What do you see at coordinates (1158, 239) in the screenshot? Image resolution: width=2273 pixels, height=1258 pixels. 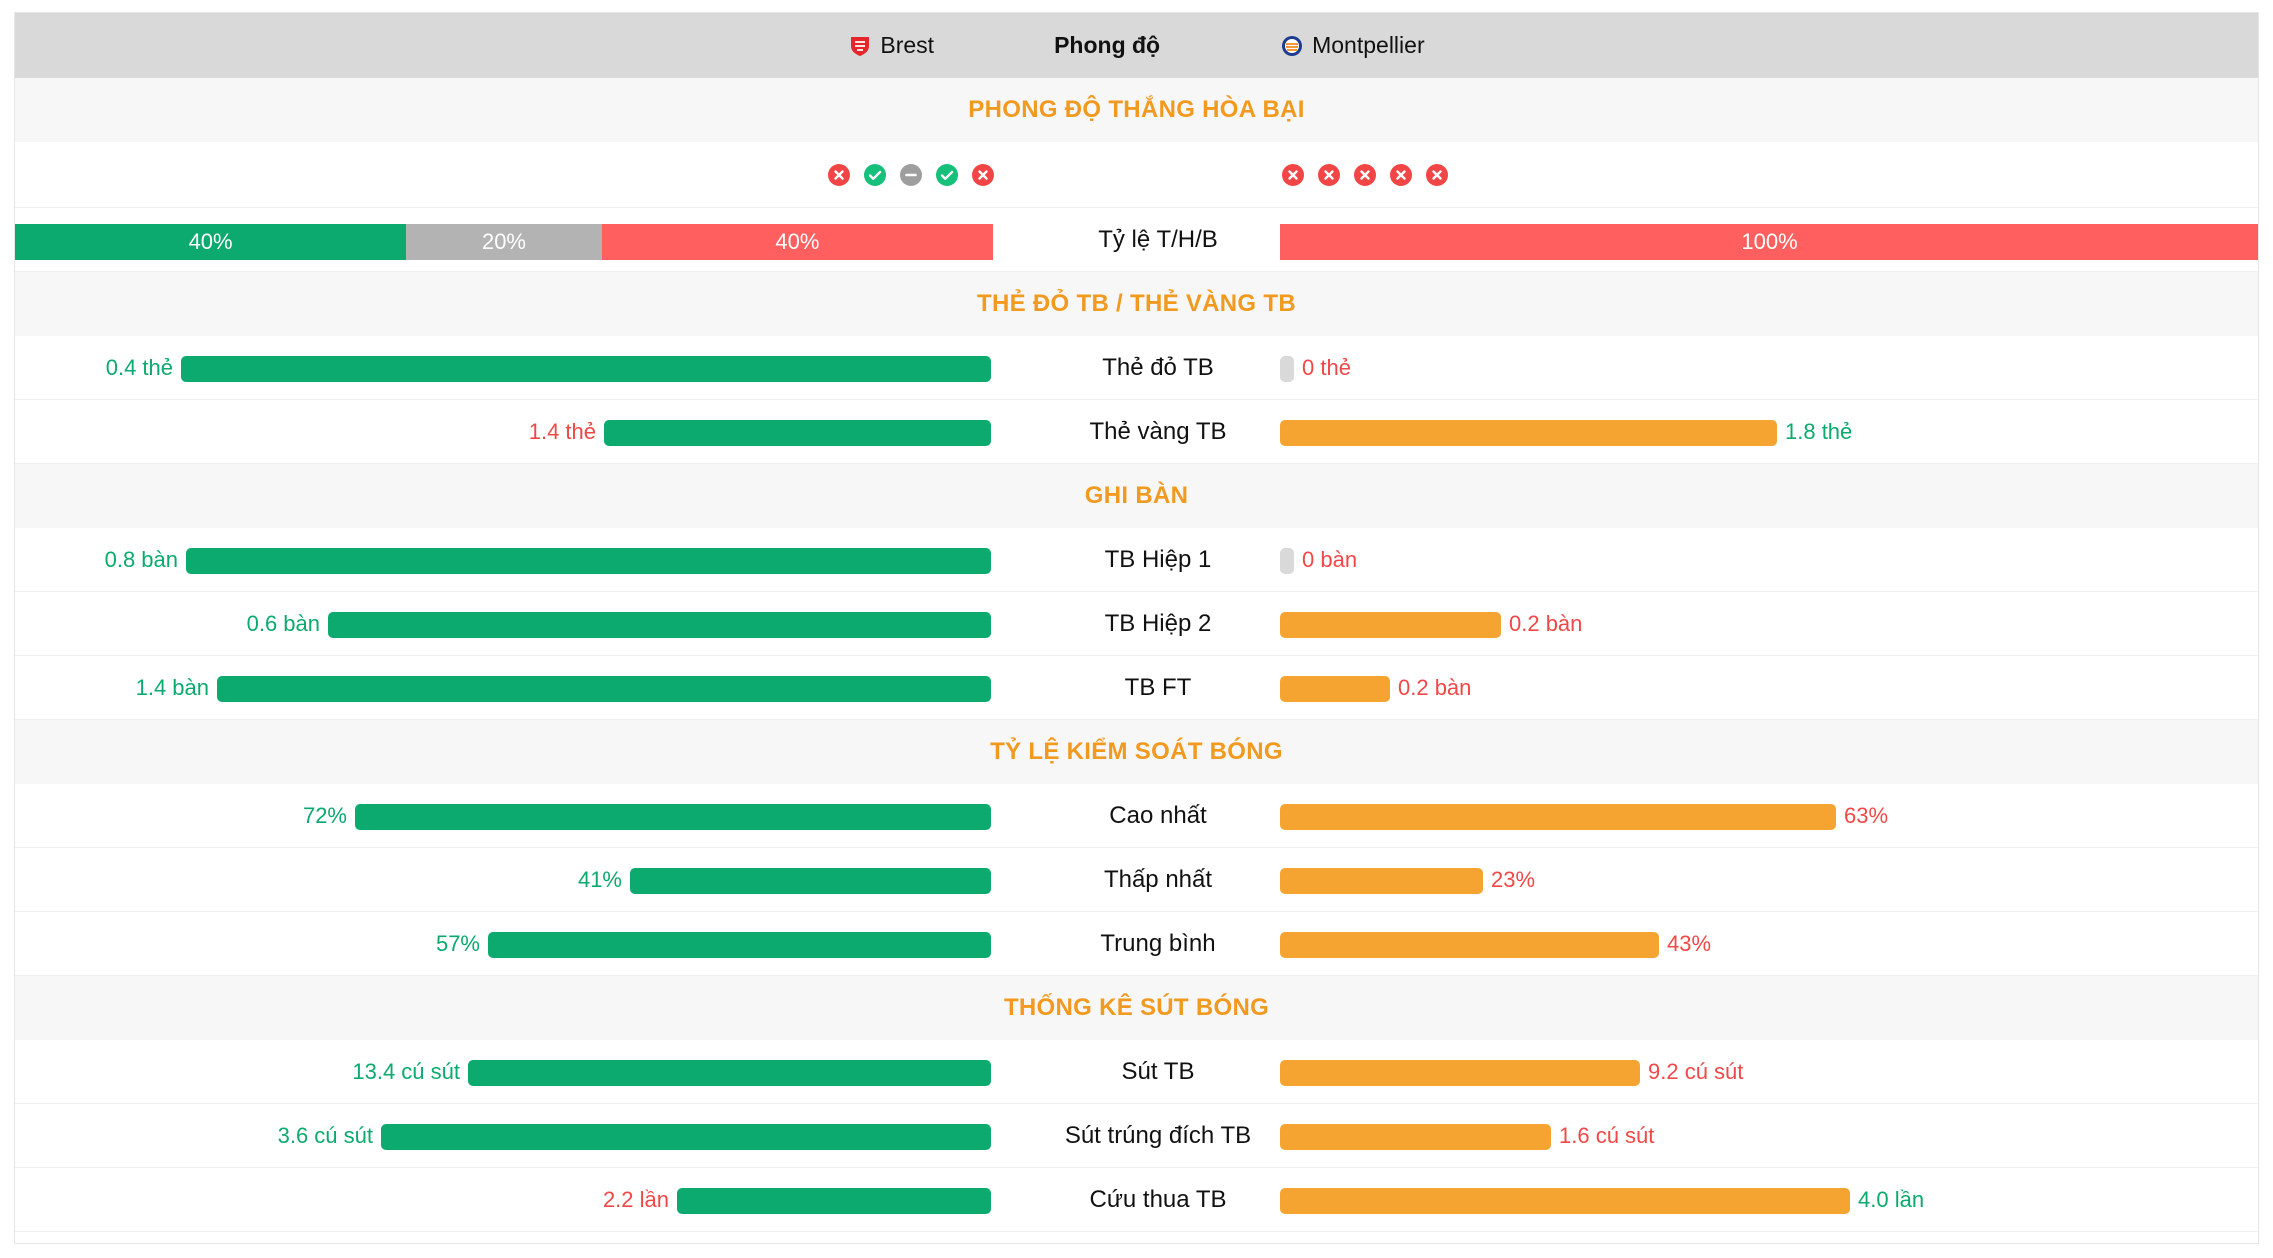 I see `wdl-ratio-label: Tỷ lệ T/H/B` at bounding box center [1158, 239].